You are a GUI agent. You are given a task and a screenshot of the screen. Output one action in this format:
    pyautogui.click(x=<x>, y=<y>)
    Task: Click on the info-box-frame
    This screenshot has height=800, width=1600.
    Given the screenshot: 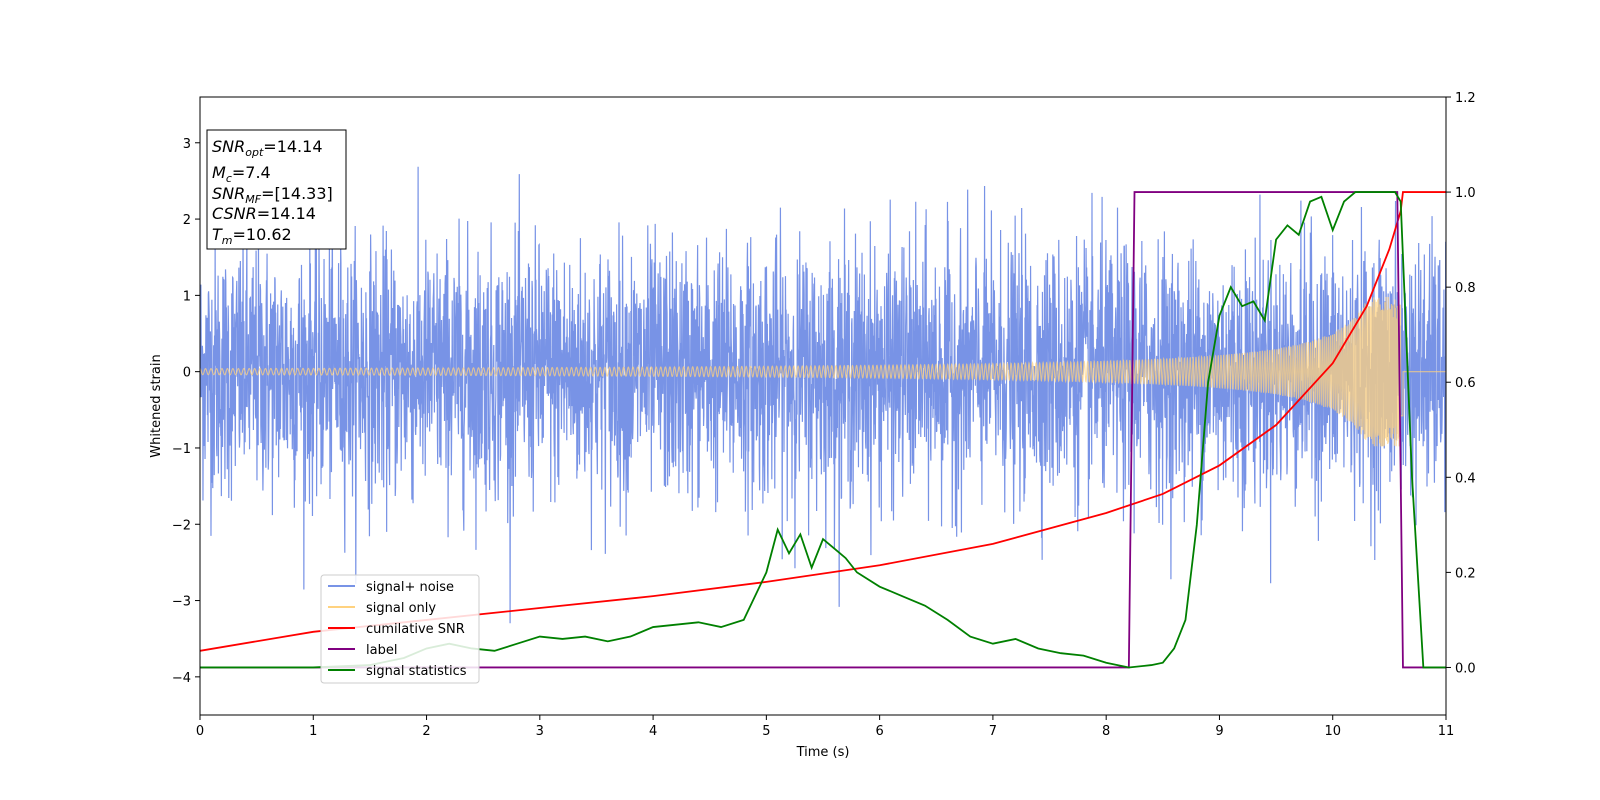 What is the action you would take?
    pyautogui.click(x=276, y=189)
    